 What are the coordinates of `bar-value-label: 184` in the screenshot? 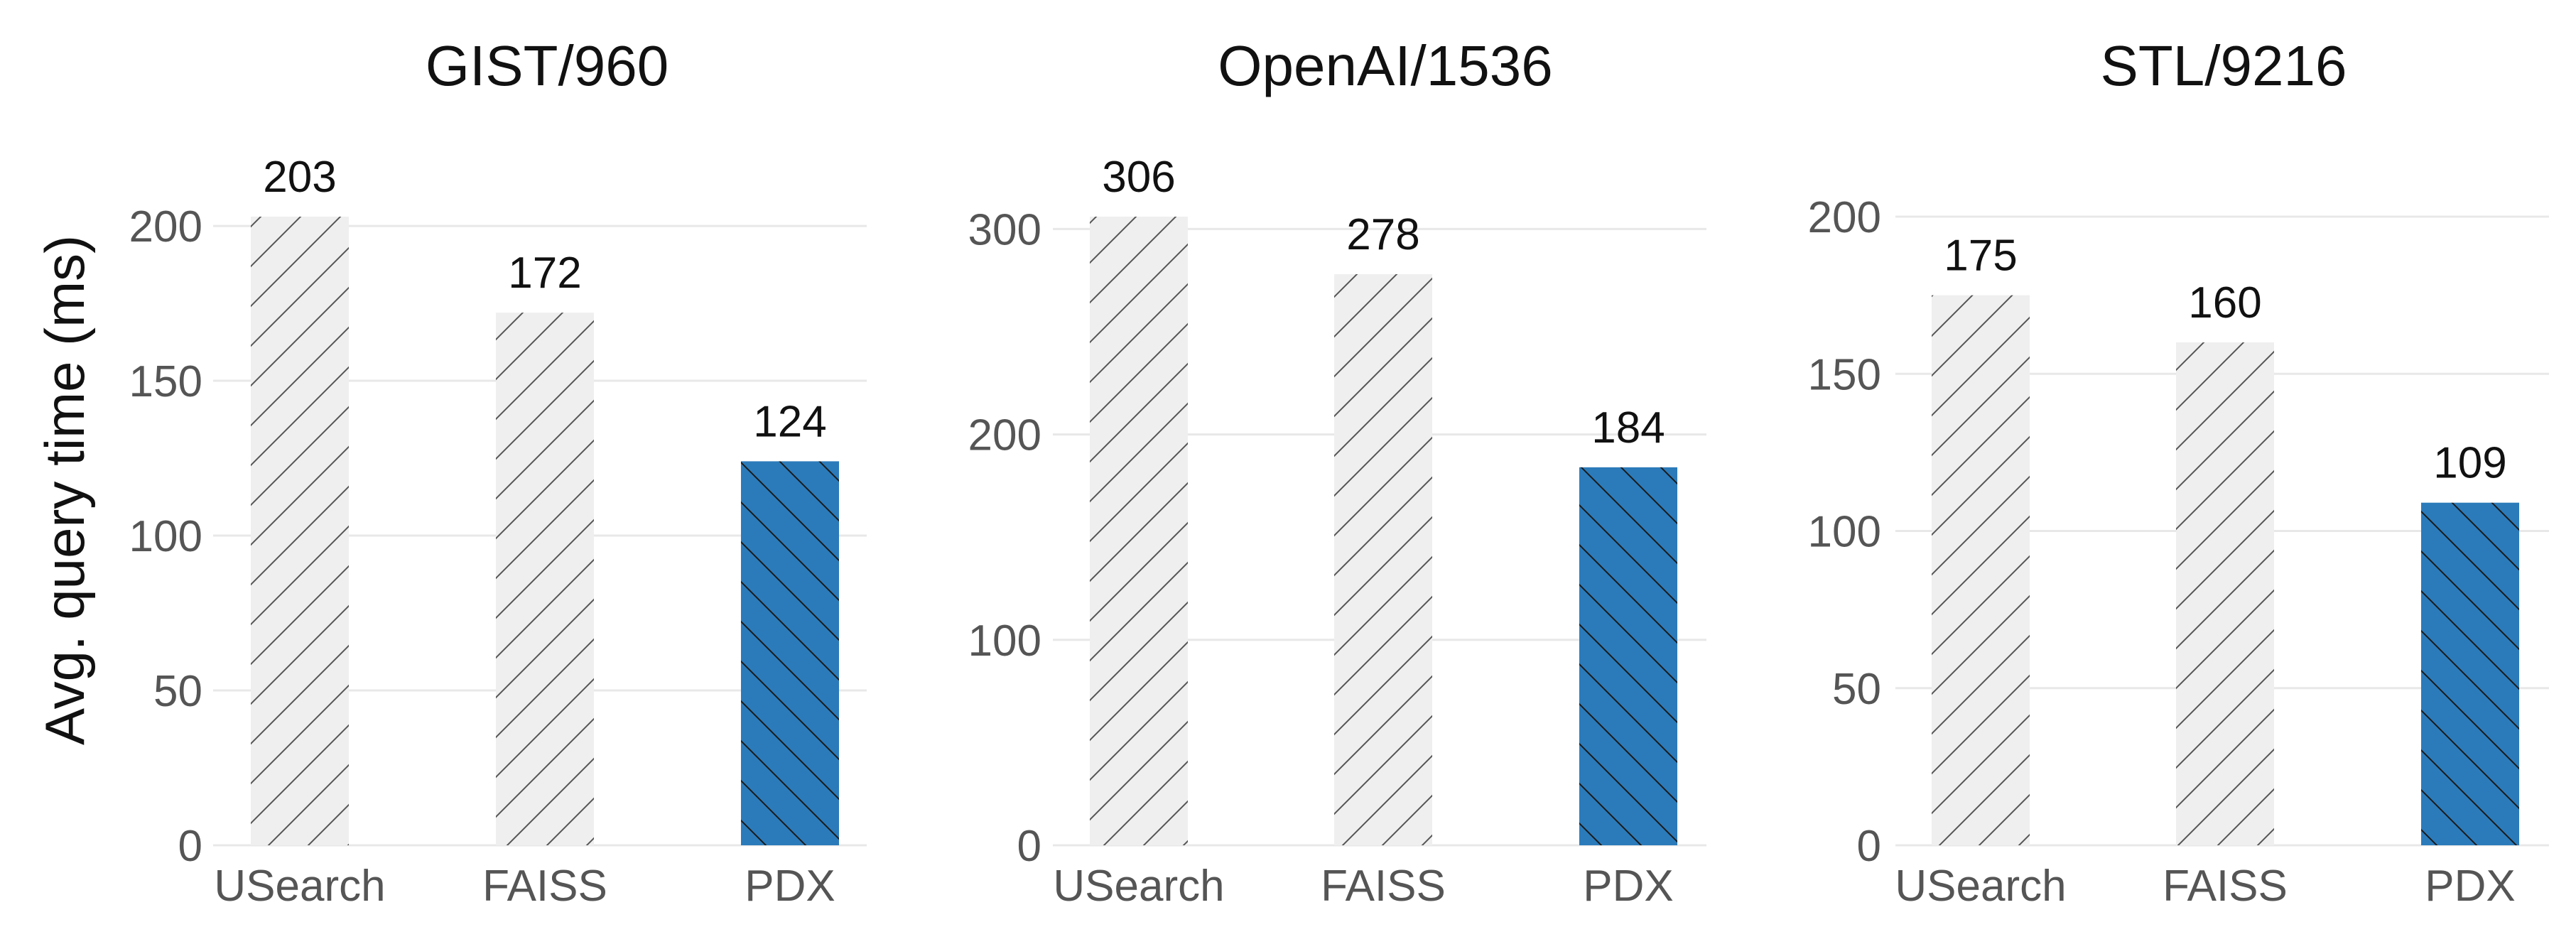 It's located at (1628, 427).